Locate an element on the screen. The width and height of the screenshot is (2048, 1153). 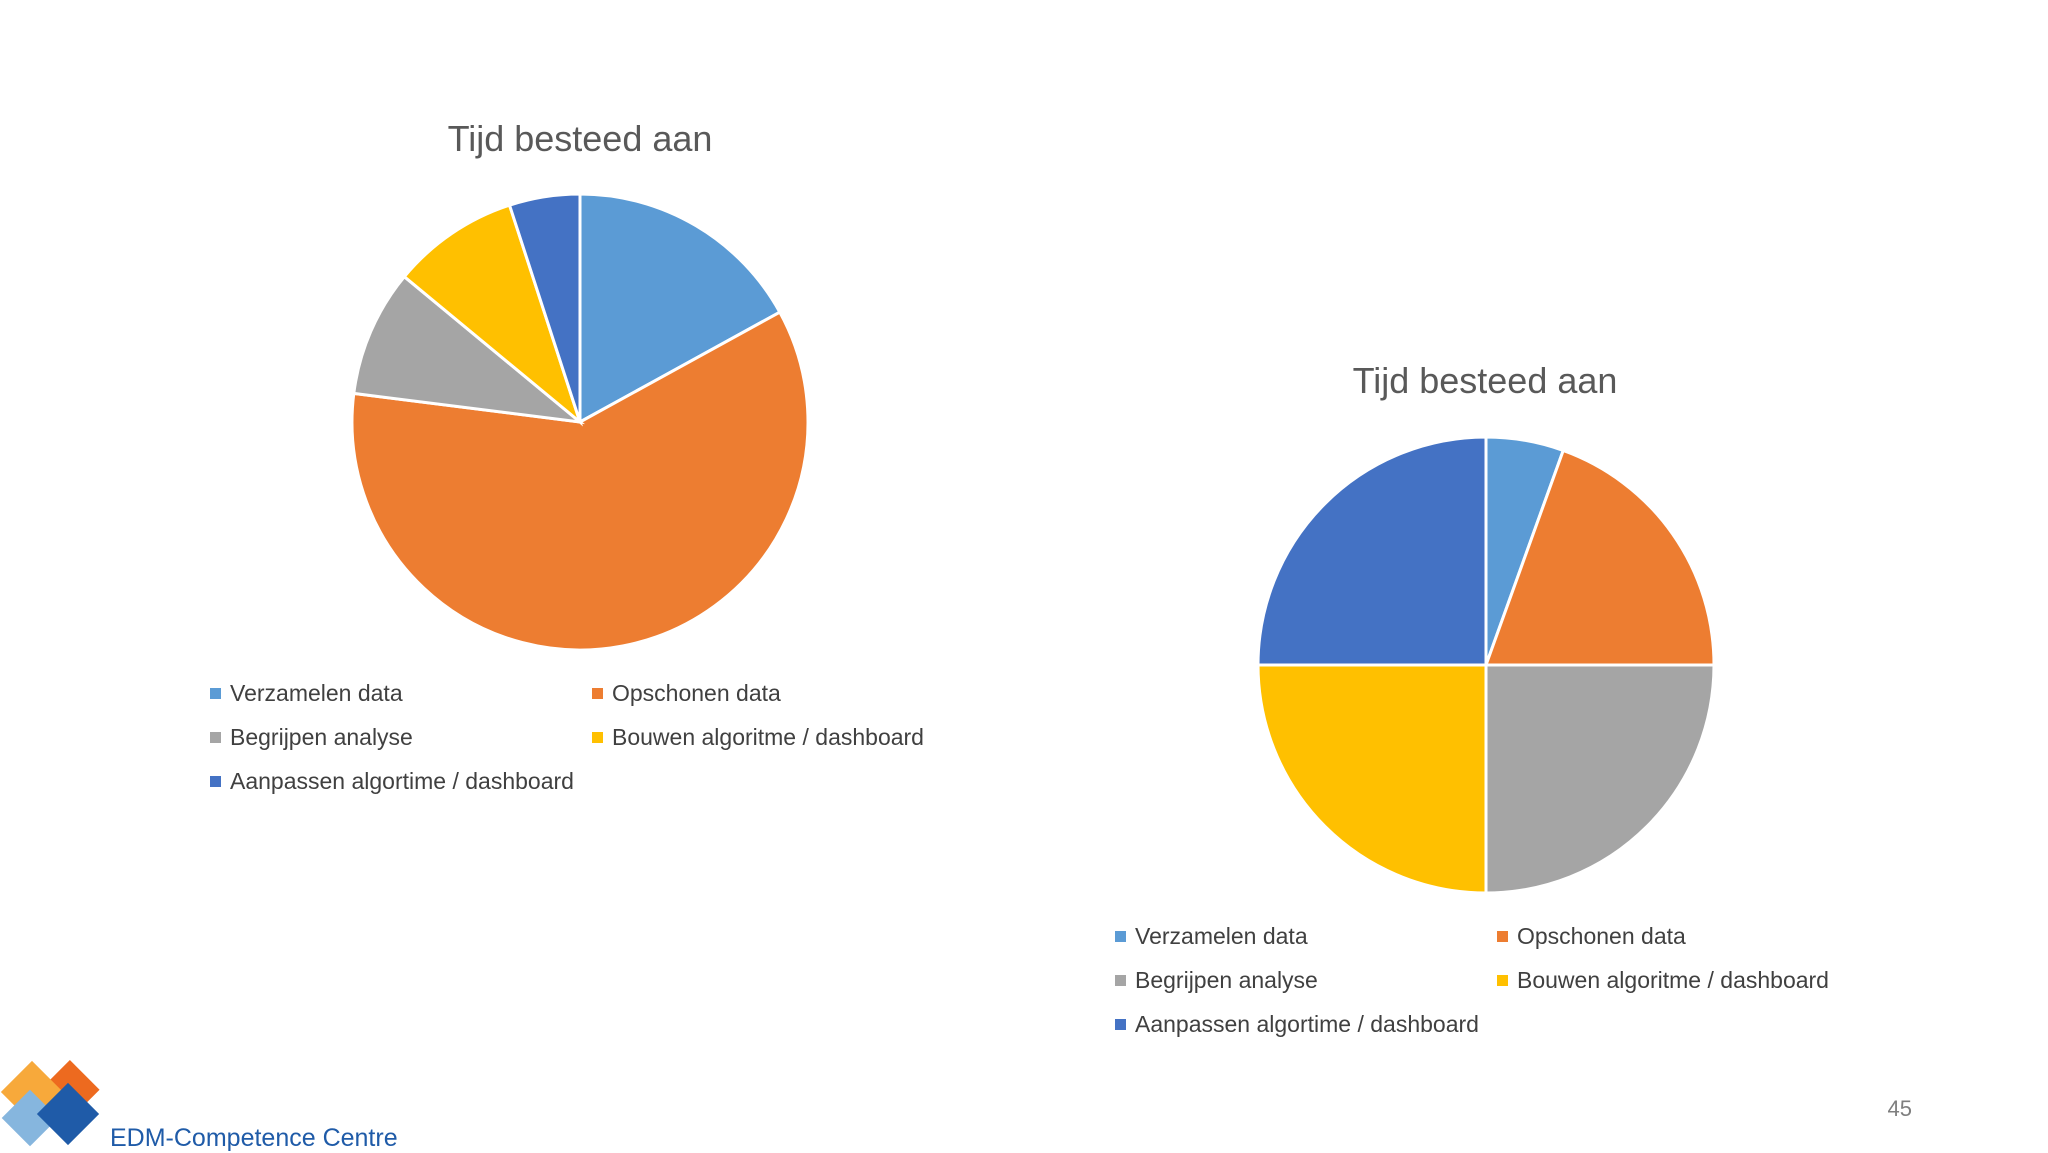
logo-text: EDM-Competence Centre is located at coordinates (254, 1138).